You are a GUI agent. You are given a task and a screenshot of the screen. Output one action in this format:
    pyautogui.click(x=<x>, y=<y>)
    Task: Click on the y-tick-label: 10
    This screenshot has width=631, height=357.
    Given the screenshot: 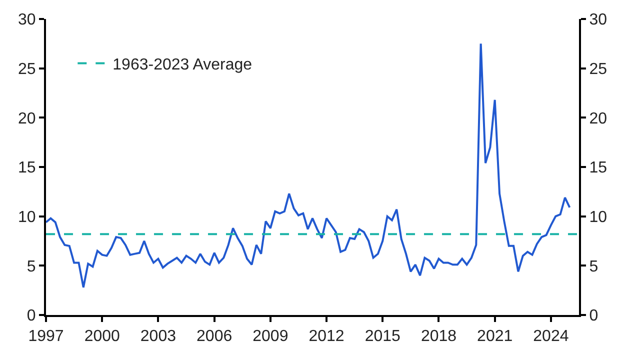 What is the action you would take?
    pyautogui.click(x=27, y=217)
    